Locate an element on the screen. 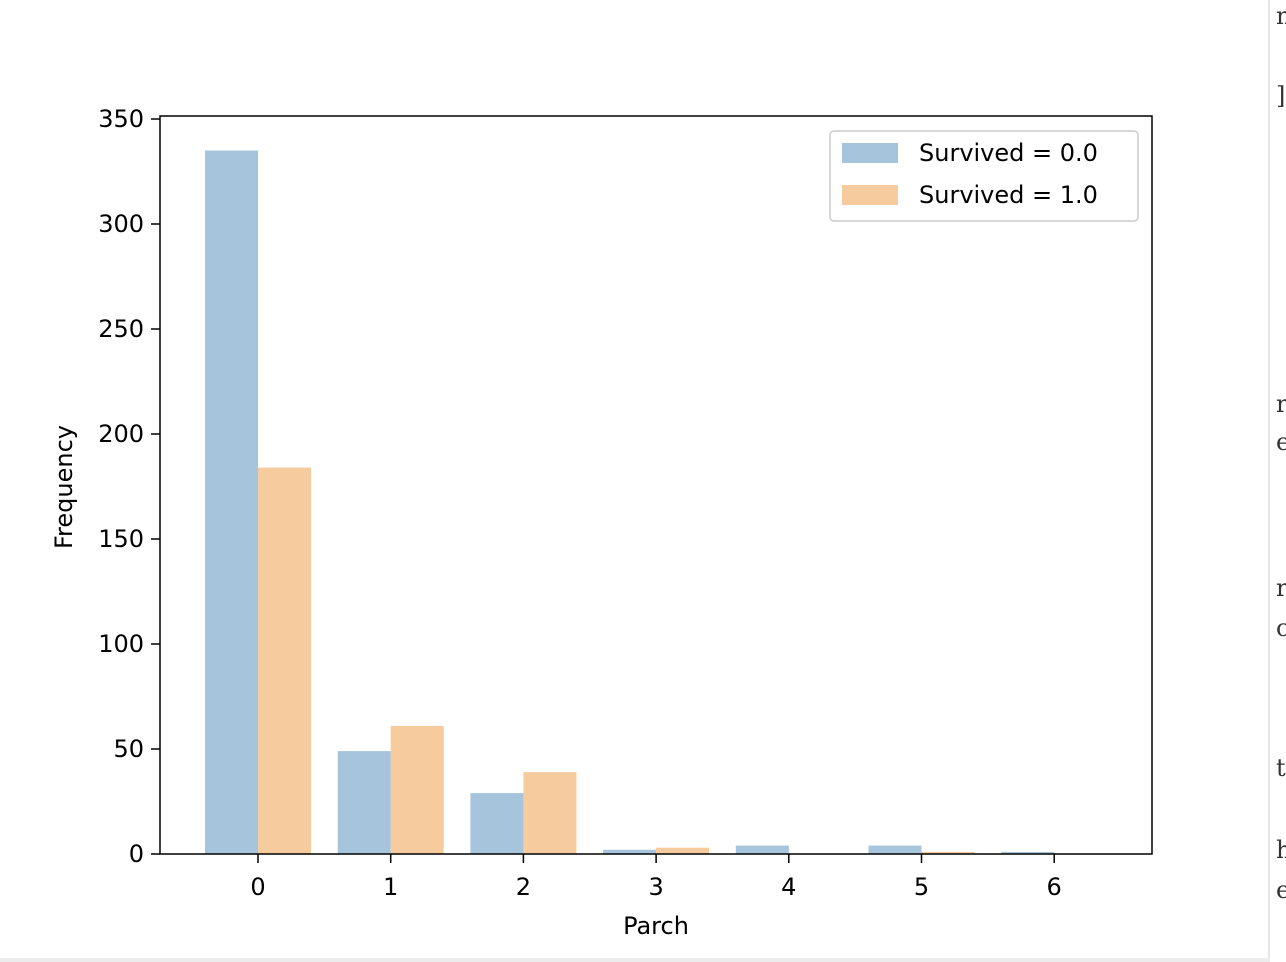 The height and width of the screenshot is (962, 1286). side-text-fragment: ] is located at coordinates (1281, 96).